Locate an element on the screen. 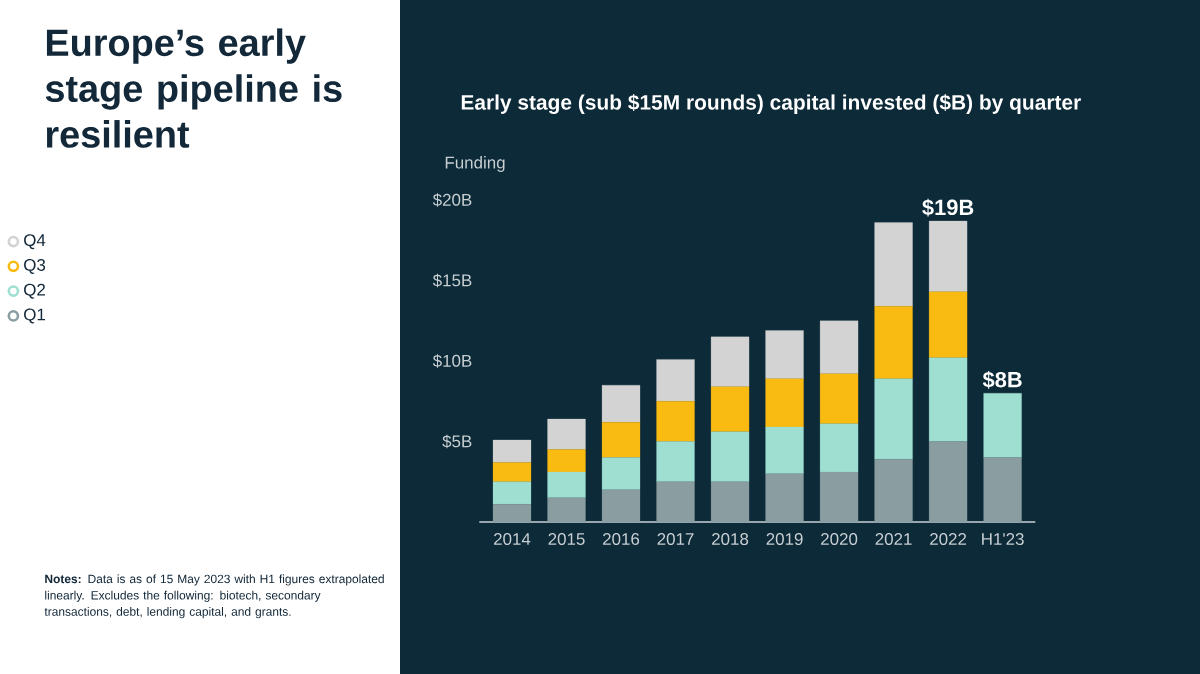  x-tick-label: 2018 is located at coordinates (730, 539).